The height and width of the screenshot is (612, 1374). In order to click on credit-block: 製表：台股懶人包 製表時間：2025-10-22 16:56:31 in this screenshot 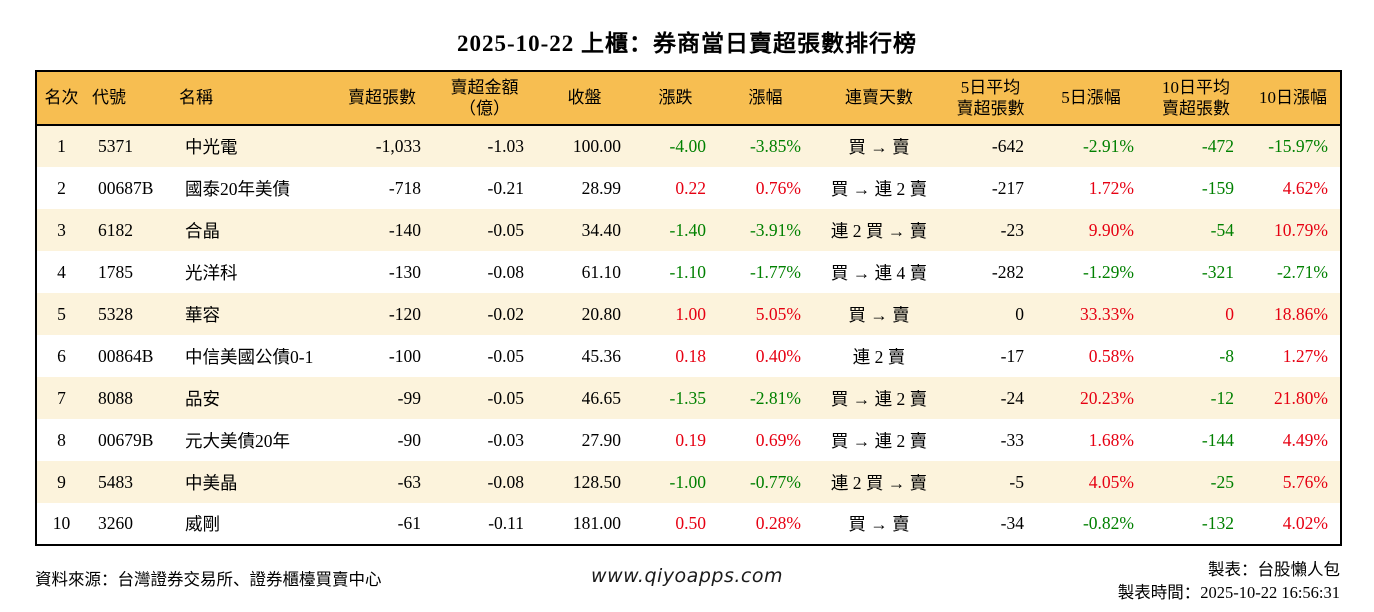, I will do `click(1229, 581)`.